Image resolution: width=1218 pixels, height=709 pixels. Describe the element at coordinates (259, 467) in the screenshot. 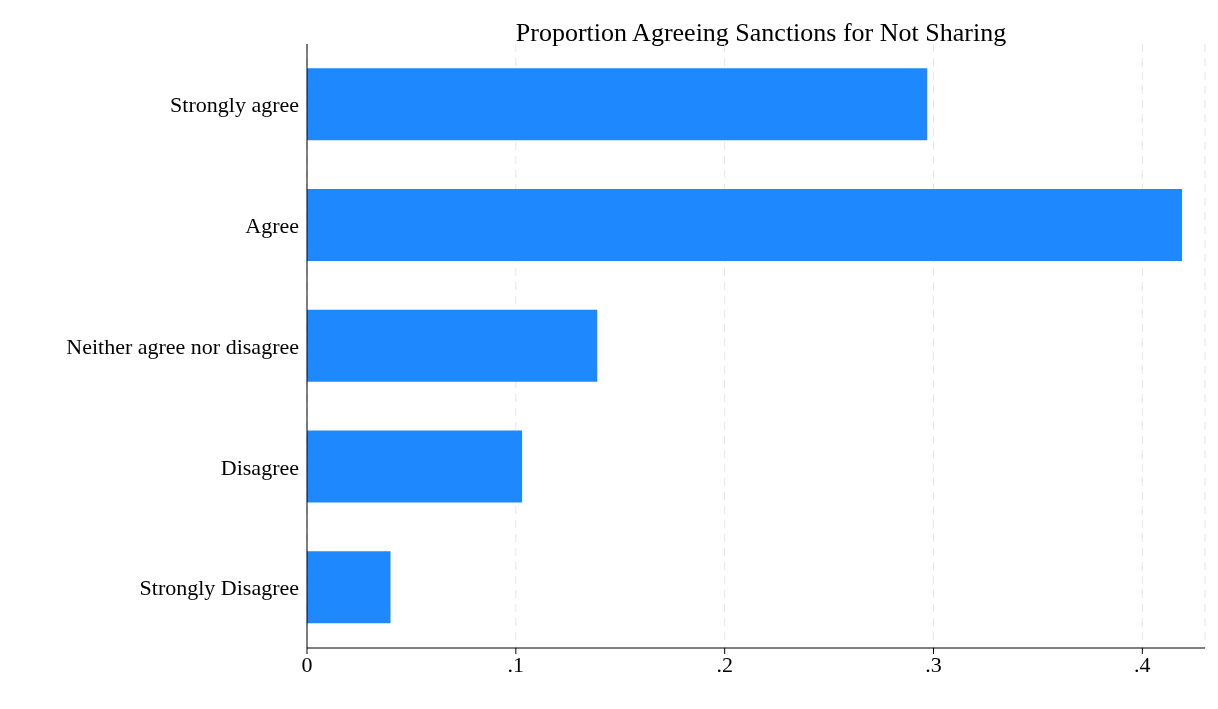

I see `y-tick-label: Disagree` at that location.